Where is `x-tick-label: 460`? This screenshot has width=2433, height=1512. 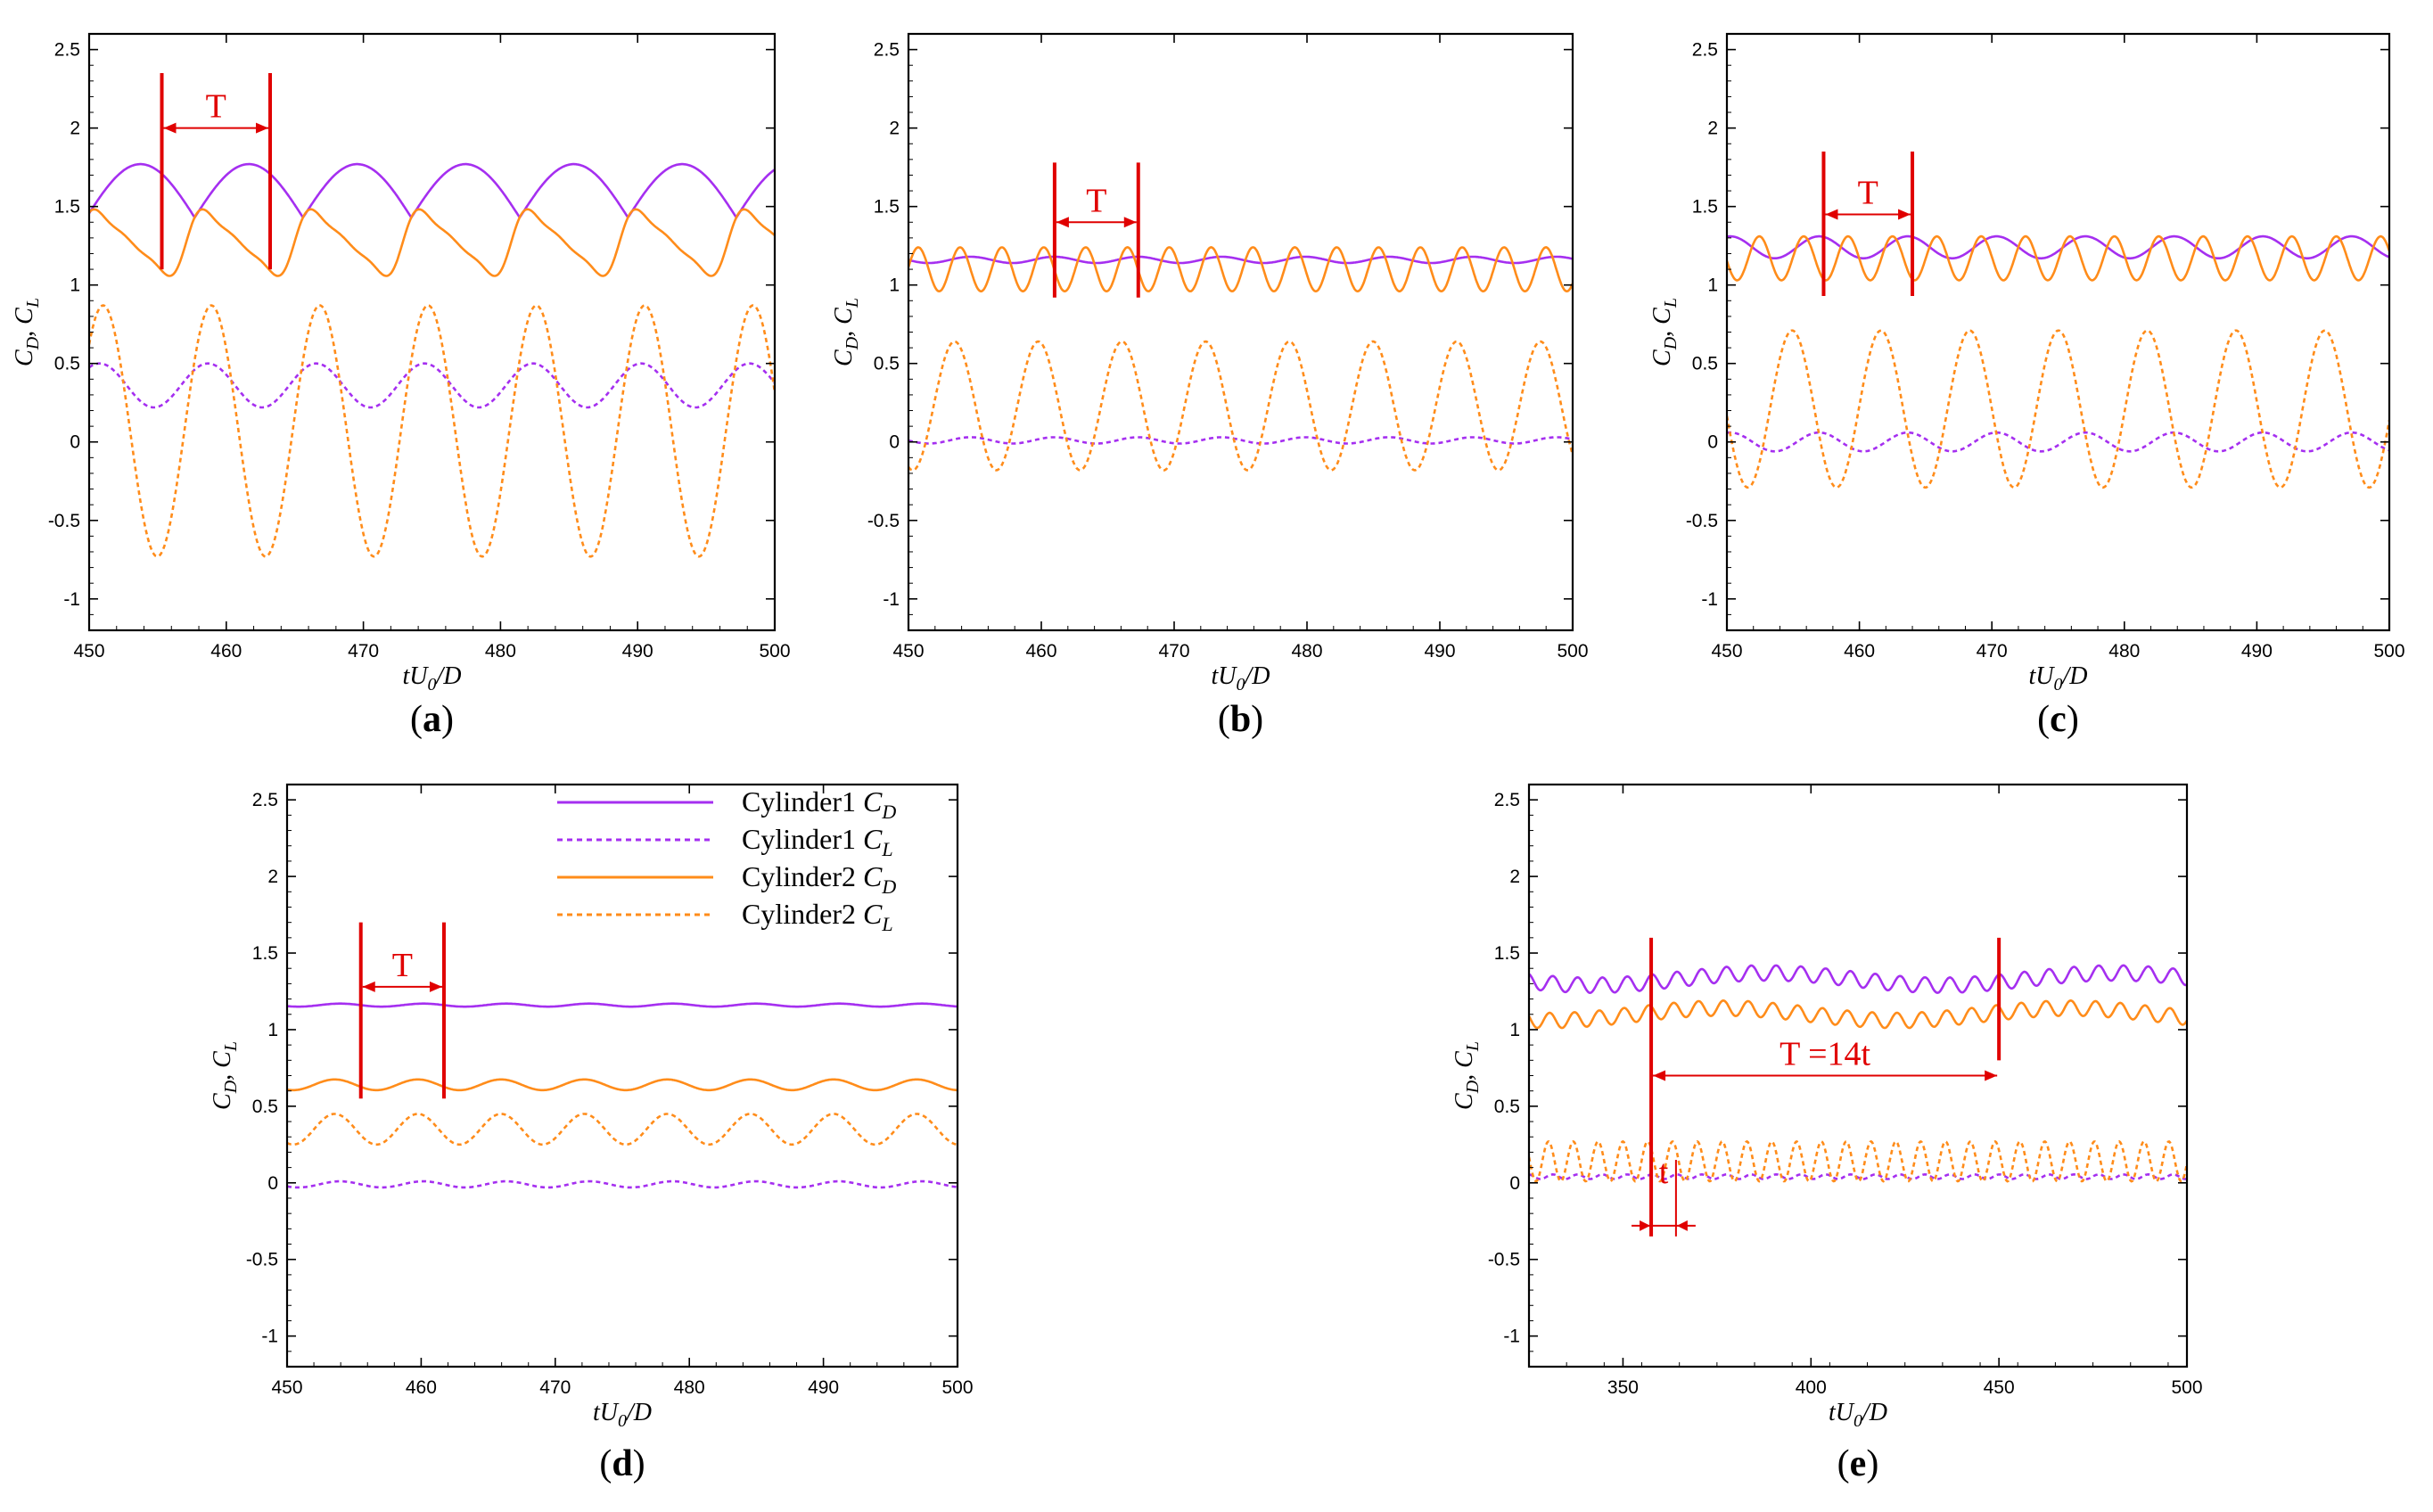
x-tick-label: 460 is located at coordinates (1859, 651).